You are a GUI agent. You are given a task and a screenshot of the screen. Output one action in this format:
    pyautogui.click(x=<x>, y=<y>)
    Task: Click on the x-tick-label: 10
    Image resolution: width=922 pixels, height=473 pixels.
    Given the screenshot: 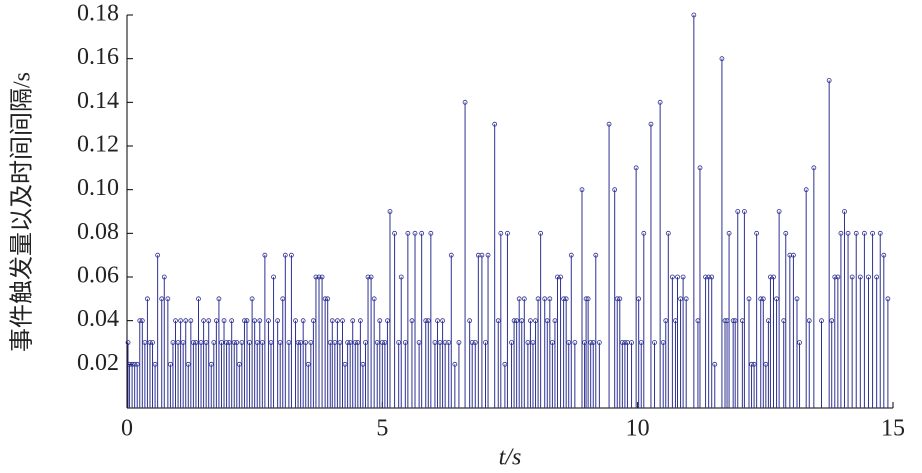 What is the action you would take?
    pyautogui.click(x=638, y=429)
    